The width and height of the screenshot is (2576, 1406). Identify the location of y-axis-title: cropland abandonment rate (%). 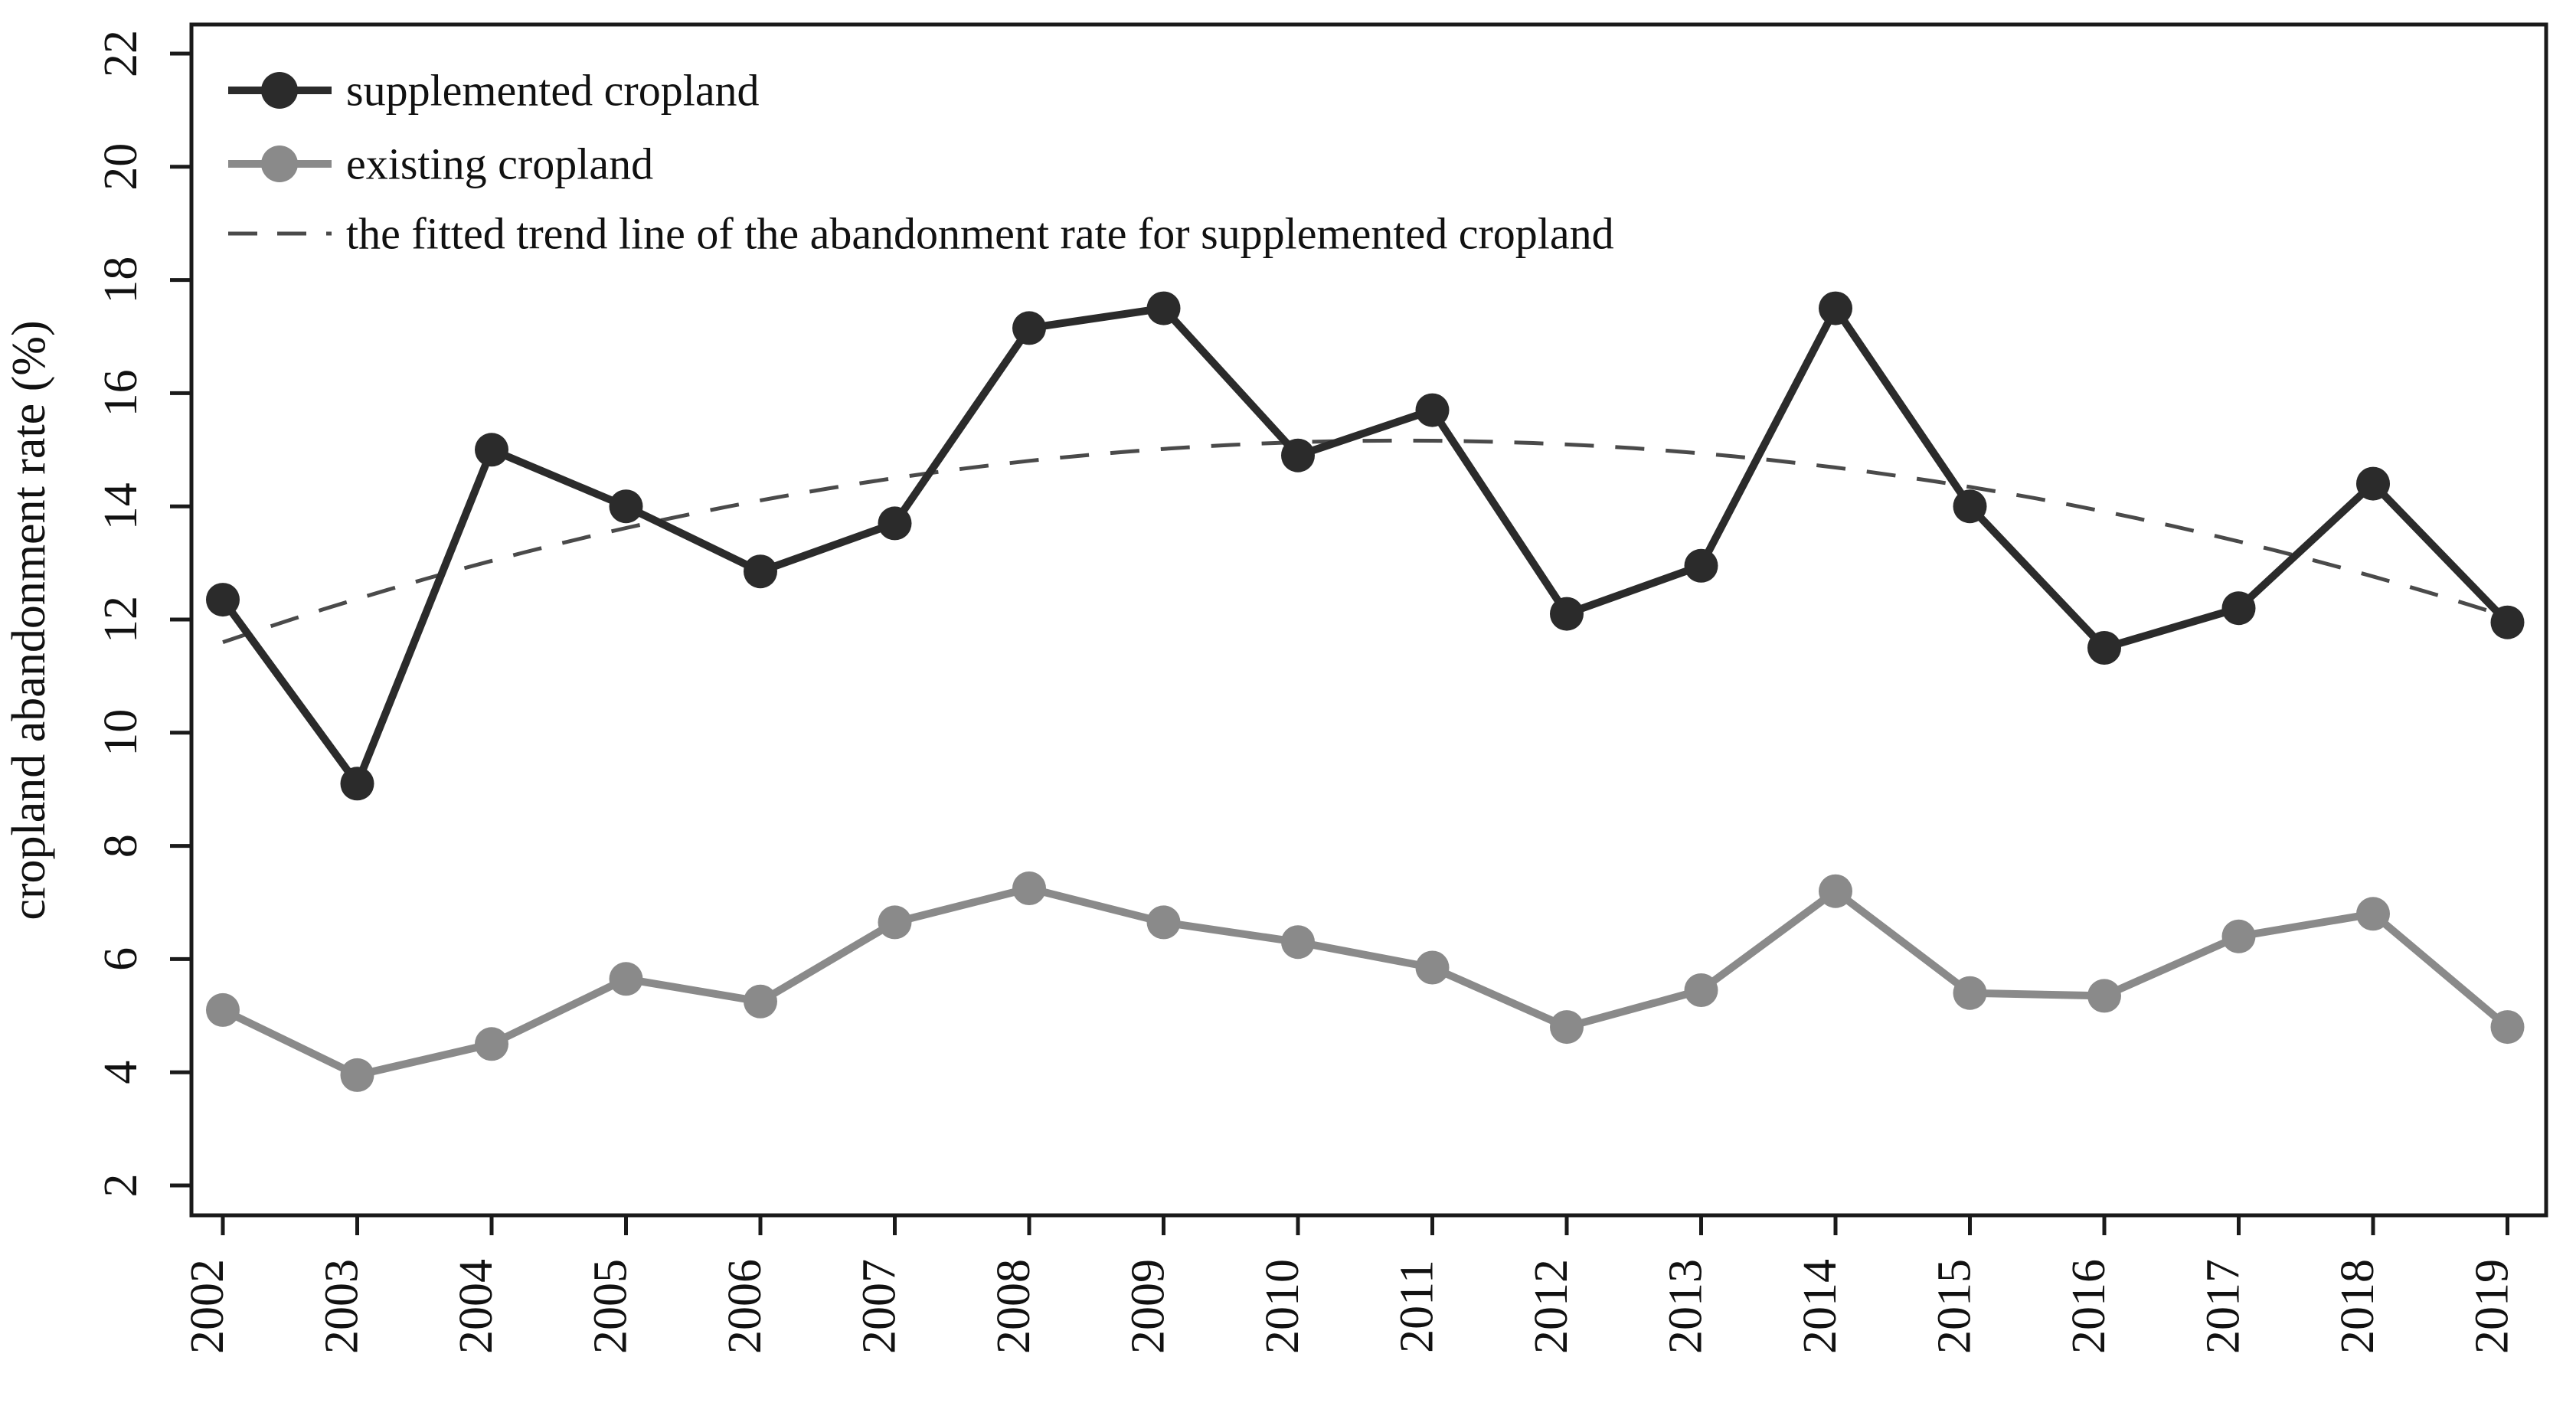
(29, 620).